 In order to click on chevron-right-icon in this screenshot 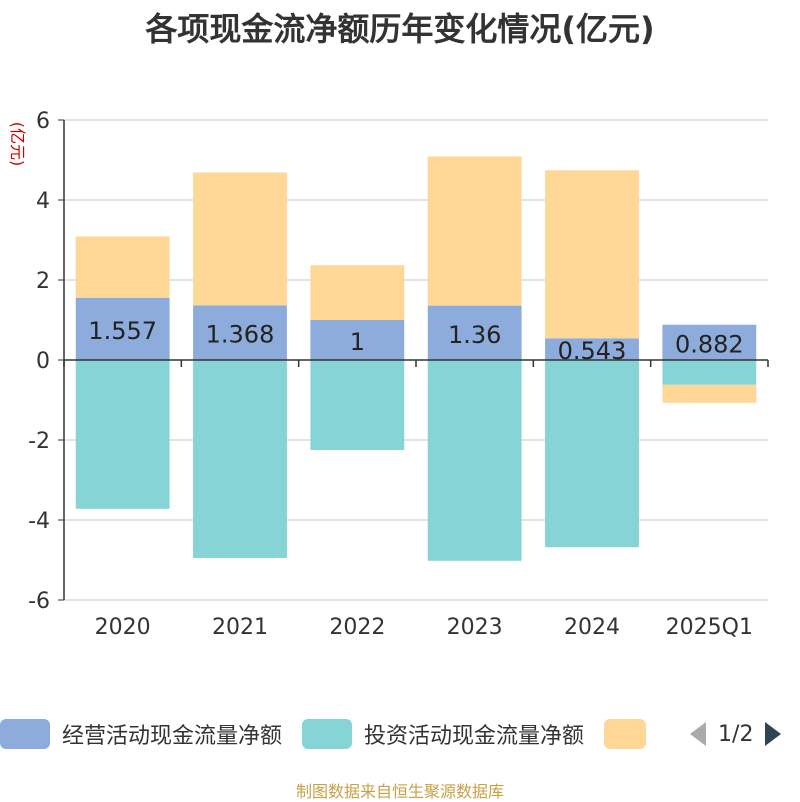, I will do `click(773, 734)`.